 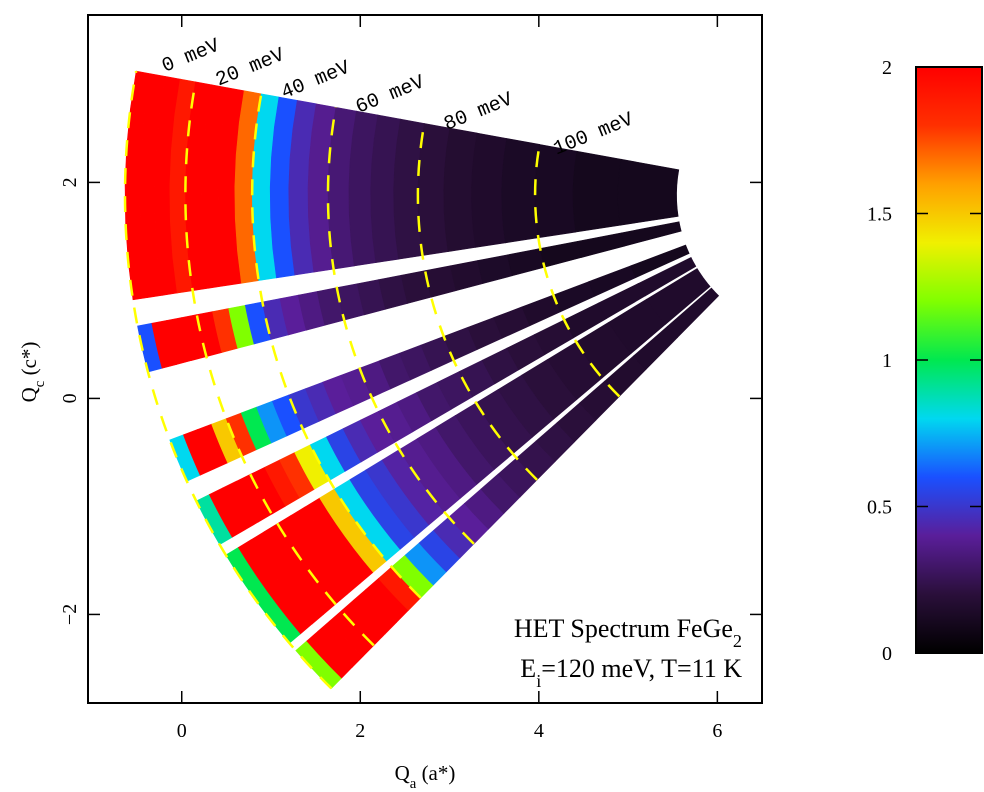 I want to click on y-axis-label-part: Q, so click(x=29, y=394).